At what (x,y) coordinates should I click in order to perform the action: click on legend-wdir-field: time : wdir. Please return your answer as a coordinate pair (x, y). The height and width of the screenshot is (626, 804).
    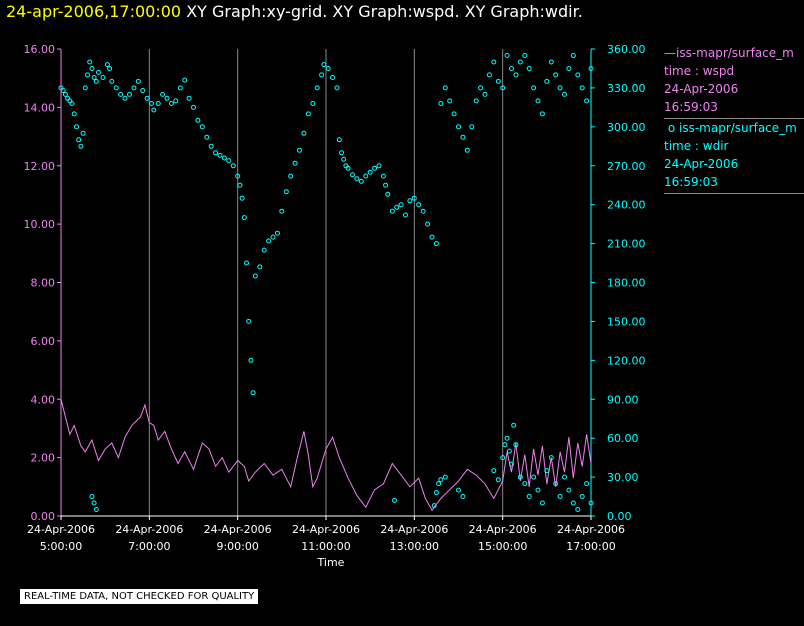
    Looking at the image, I should click on (696, 146).